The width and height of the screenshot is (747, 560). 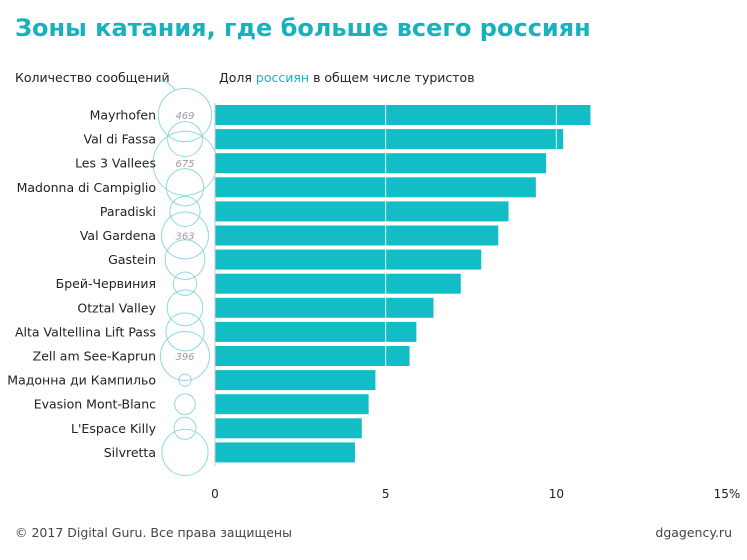 I want to click on count-header-connector, so click(x=167, y=85).